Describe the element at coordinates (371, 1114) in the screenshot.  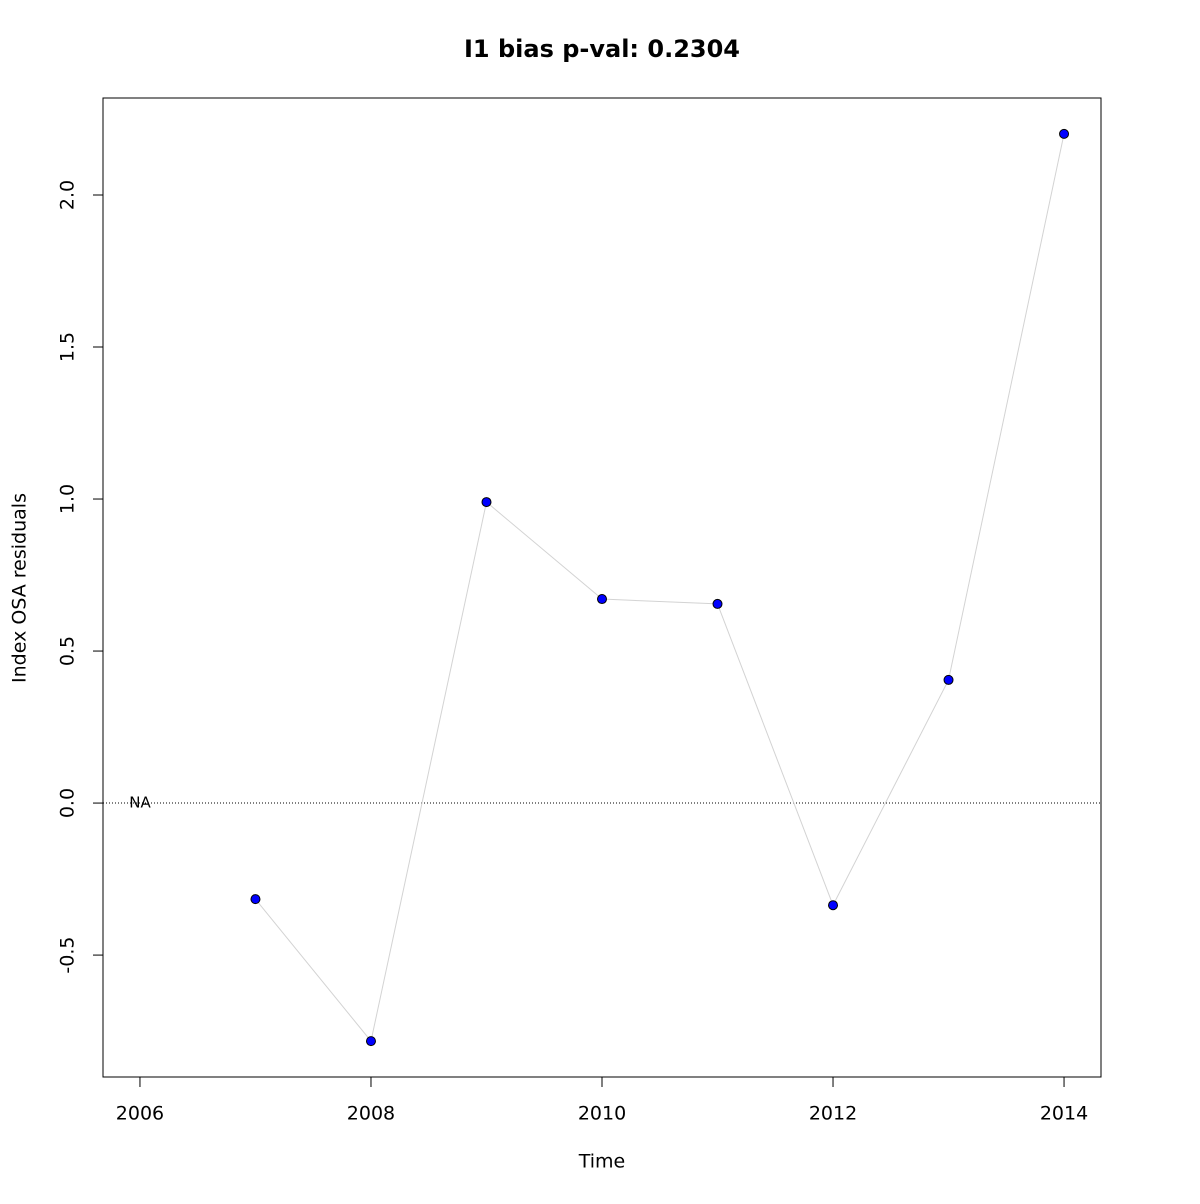
I see `x-tick-label: 2008` at that location.